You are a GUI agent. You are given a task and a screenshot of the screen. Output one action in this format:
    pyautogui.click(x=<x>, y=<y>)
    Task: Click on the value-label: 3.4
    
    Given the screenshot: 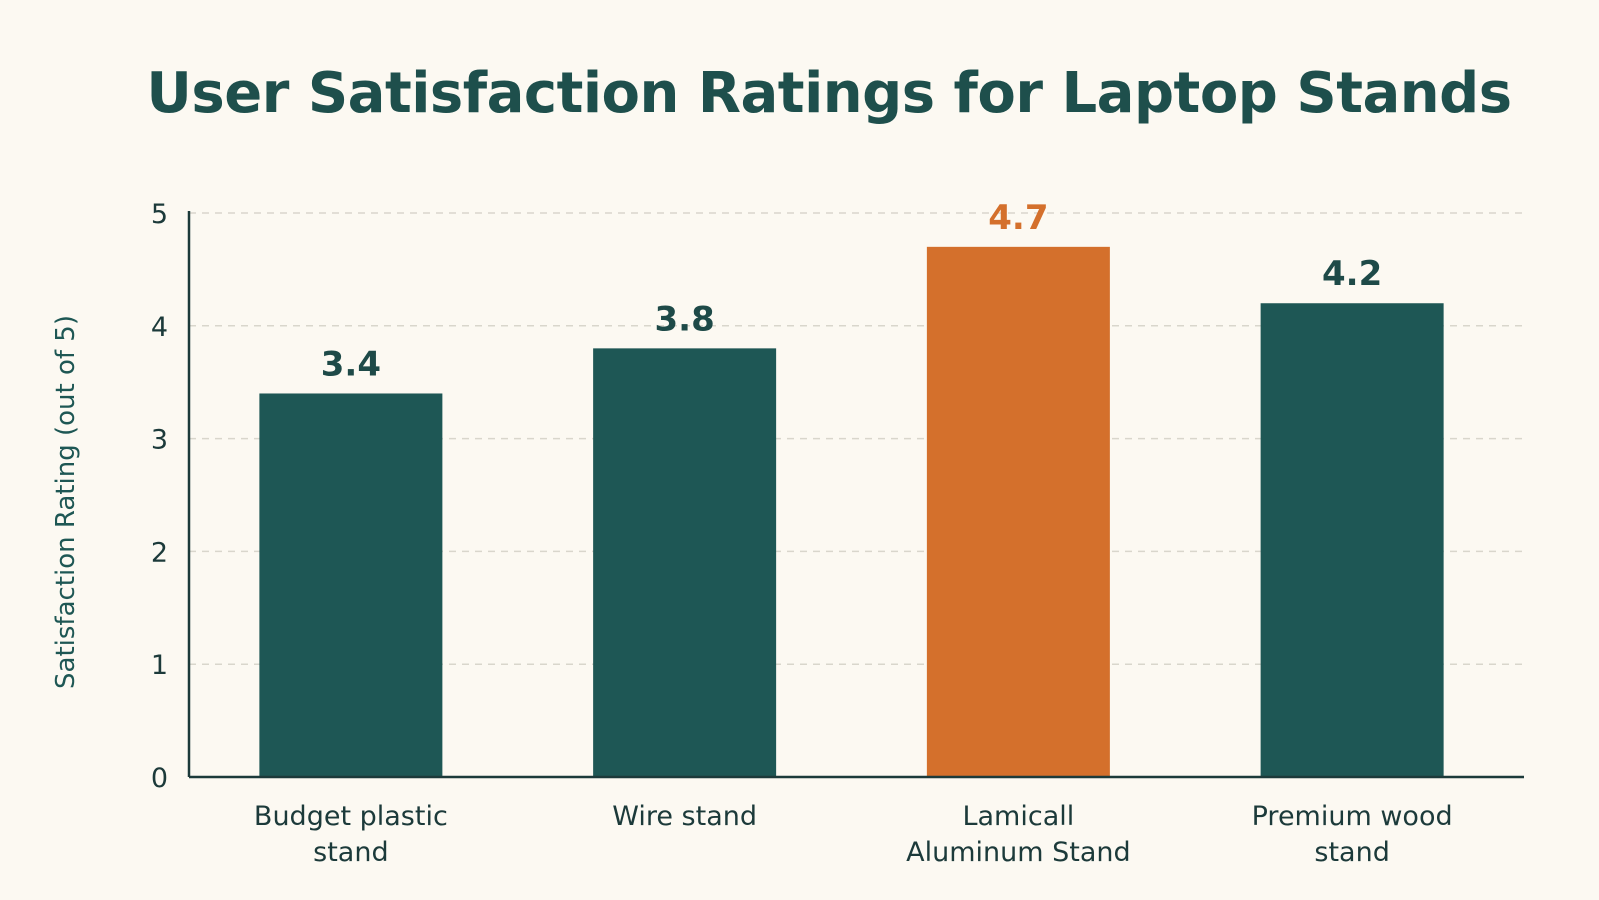 What is the action you would take?
    pyautogui.click(x=351, y=364)
    